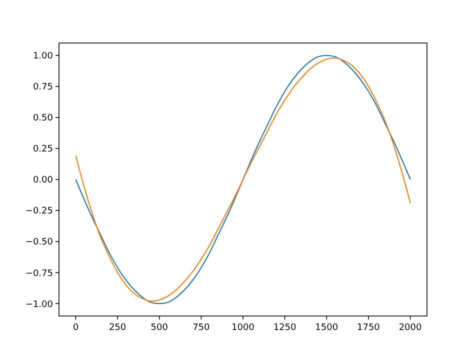 This screenshot has height=355, width=474. What do you see at coordinates (43, 181) in the screenshot?
I see `y-tick-label: 0.00` at bounding box center [43, 181].